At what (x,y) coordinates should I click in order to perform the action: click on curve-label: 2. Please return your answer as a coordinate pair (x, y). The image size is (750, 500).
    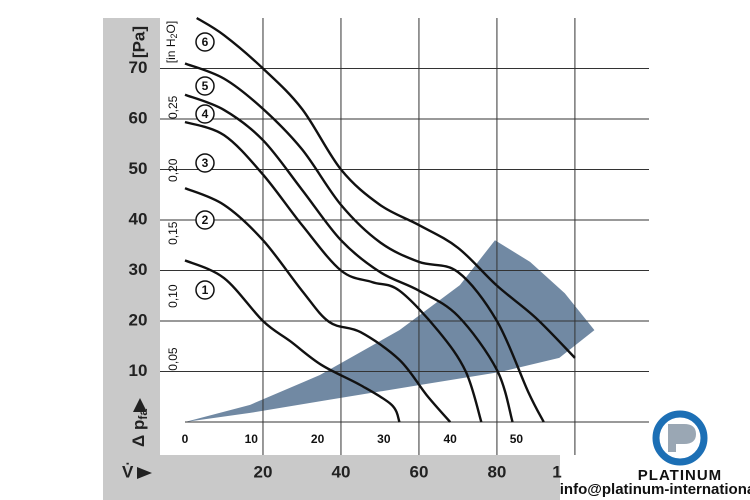
    Looking at the image, I should click on (205, 220).